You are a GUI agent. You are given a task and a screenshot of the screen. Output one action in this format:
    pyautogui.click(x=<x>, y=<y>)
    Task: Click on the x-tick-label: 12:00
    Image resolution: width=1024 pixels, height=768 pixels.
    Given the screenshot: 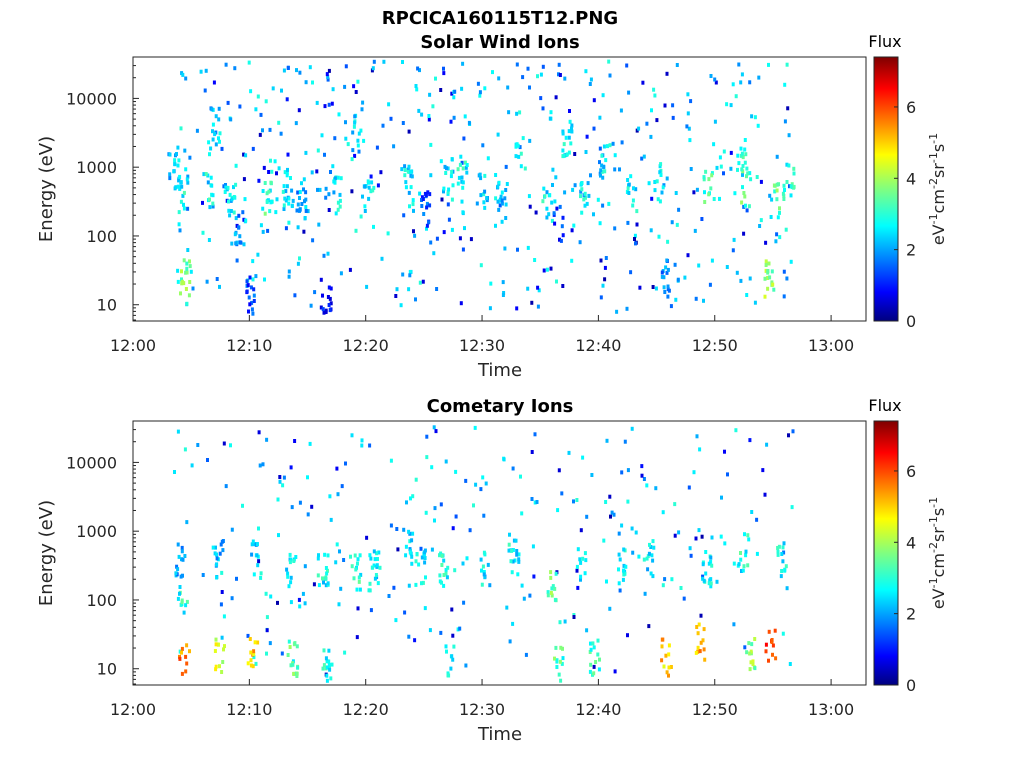 What is the action you would take?
    pyautogui.click(x=133, y=709)
    